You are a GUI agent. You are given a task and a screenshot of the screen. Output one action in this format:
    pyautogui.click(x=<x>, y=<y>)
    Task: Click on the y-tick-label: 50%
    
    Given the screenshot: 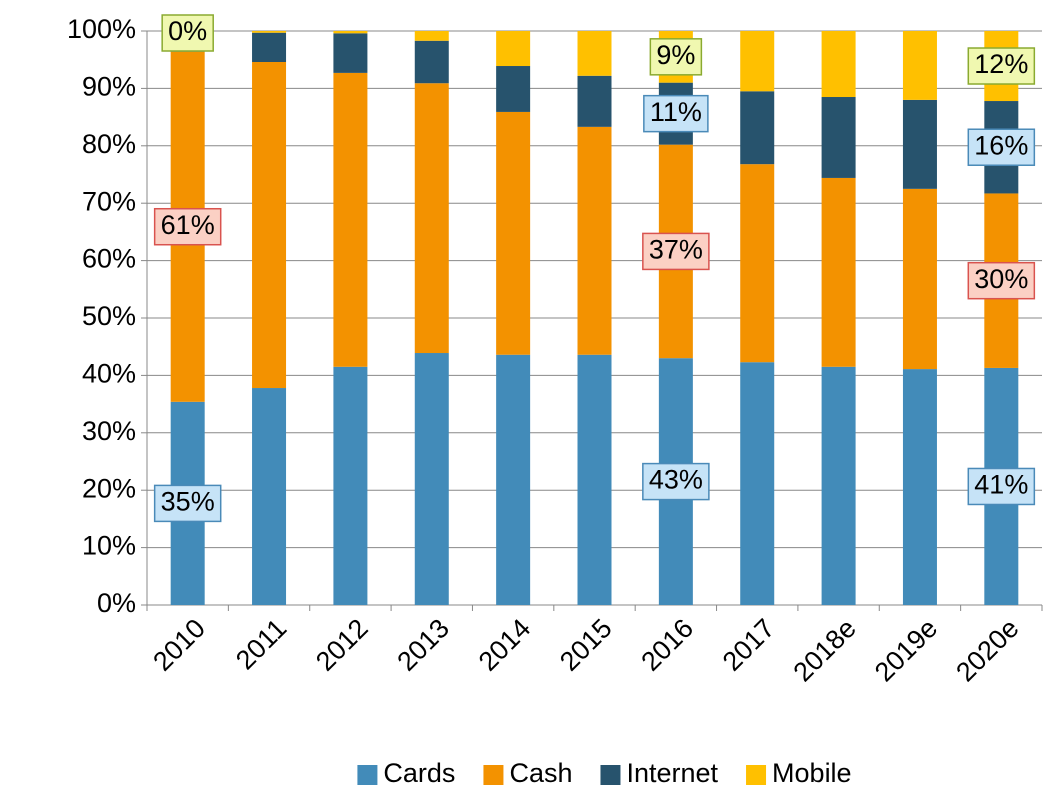 What is the action you would take?
    pyautogui.click(x=109, y=316)
    